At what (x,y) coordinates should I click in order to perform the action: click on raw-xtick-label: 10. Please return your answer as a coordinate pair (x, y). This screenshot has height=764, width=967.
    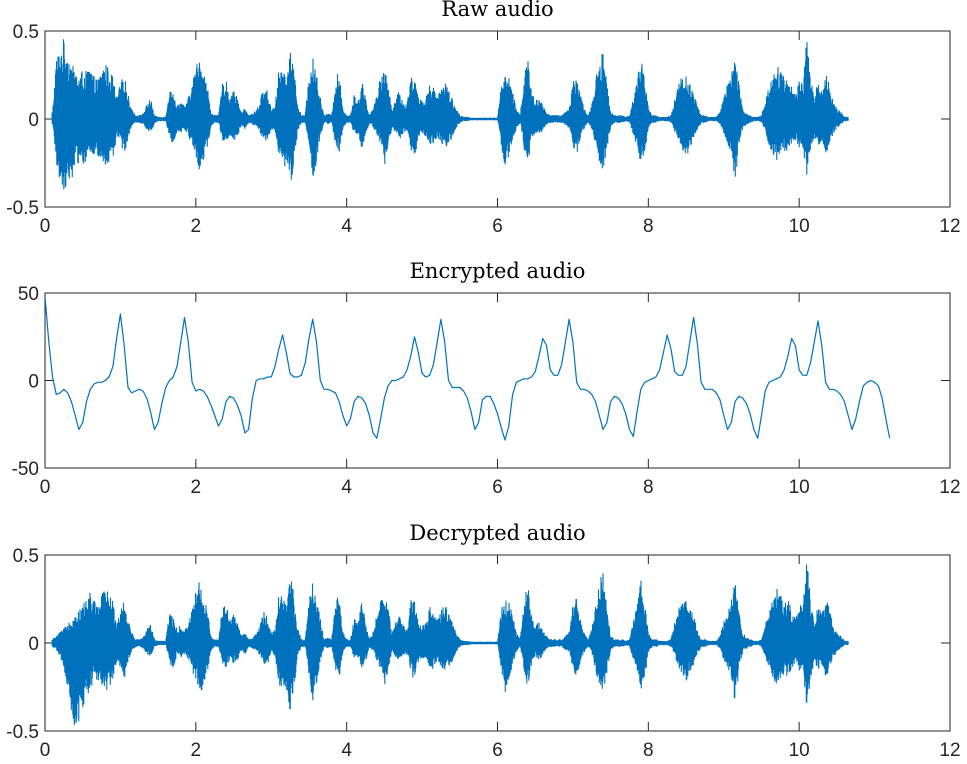
    Looking at the image, I should click on (799, 226).